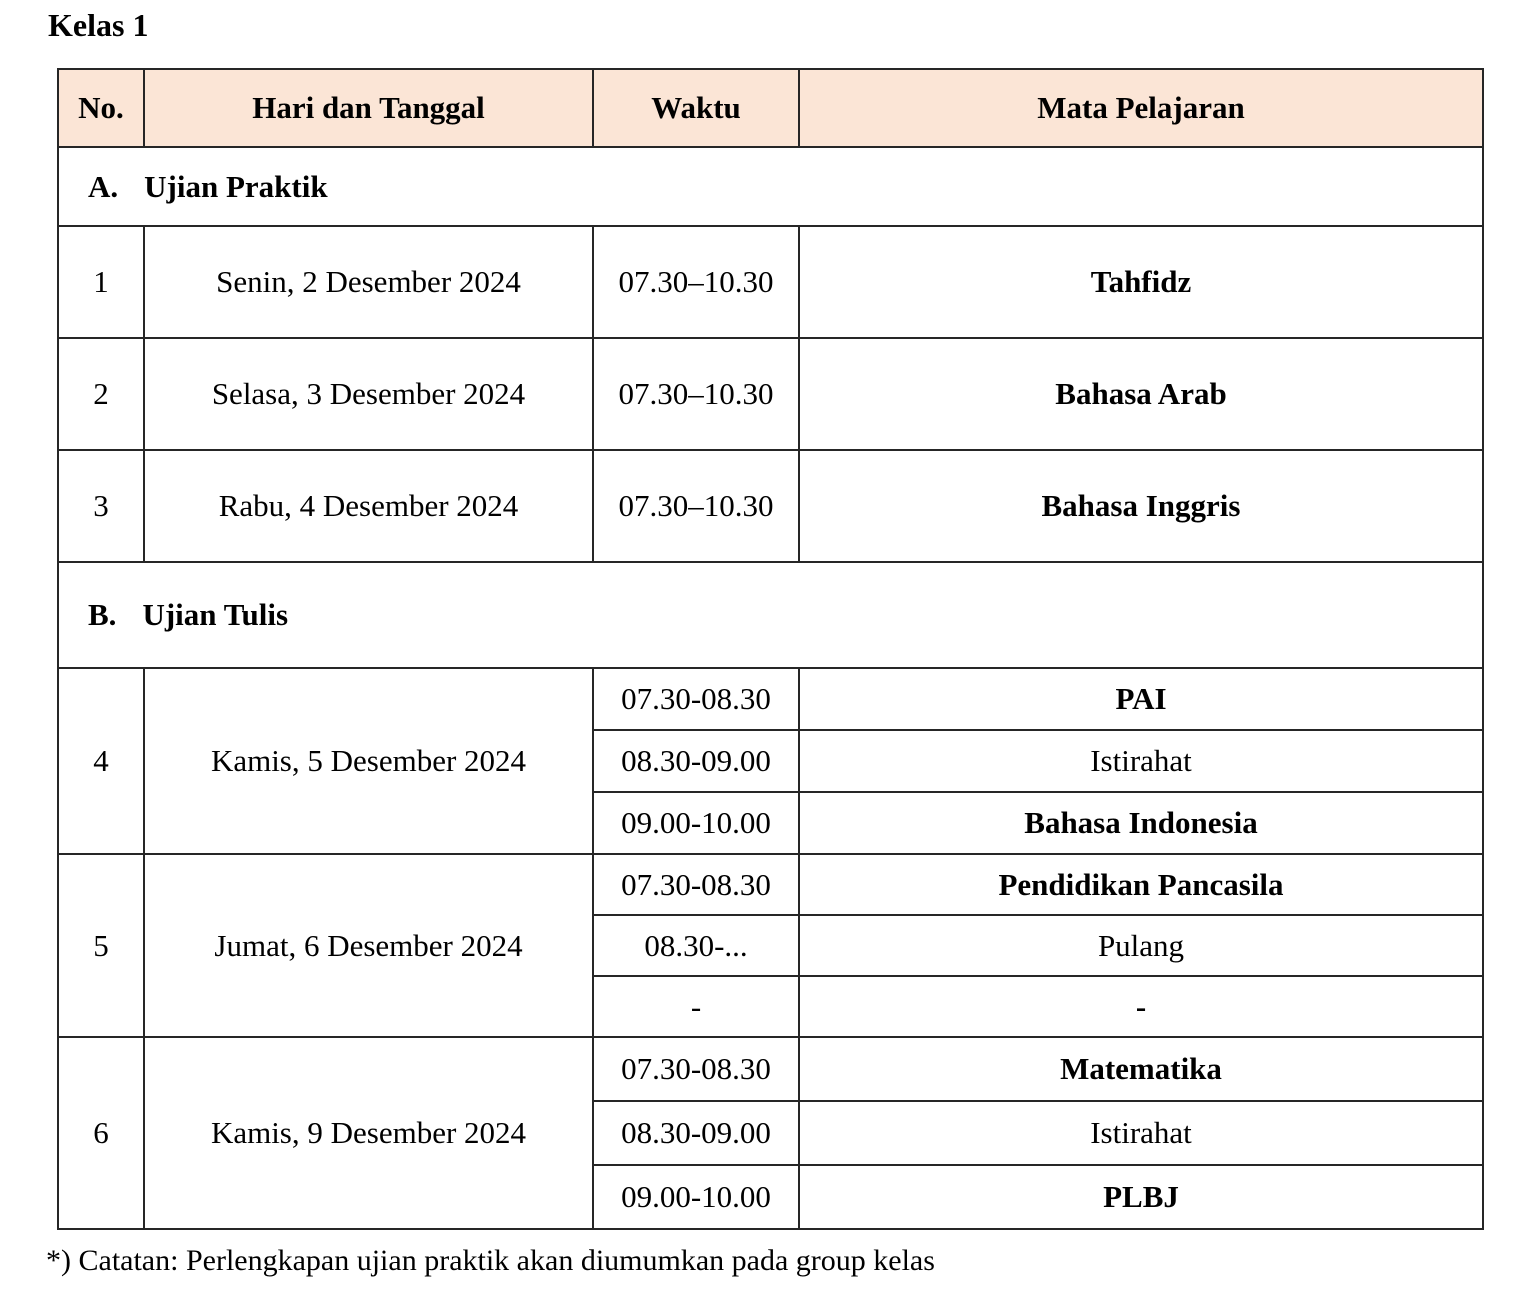 The image size is (1536, 1316). Describe the element at coordinates (1141, 885) in the screenshot. I see `subject-cell: Pendidikan Pancasila` at that location.